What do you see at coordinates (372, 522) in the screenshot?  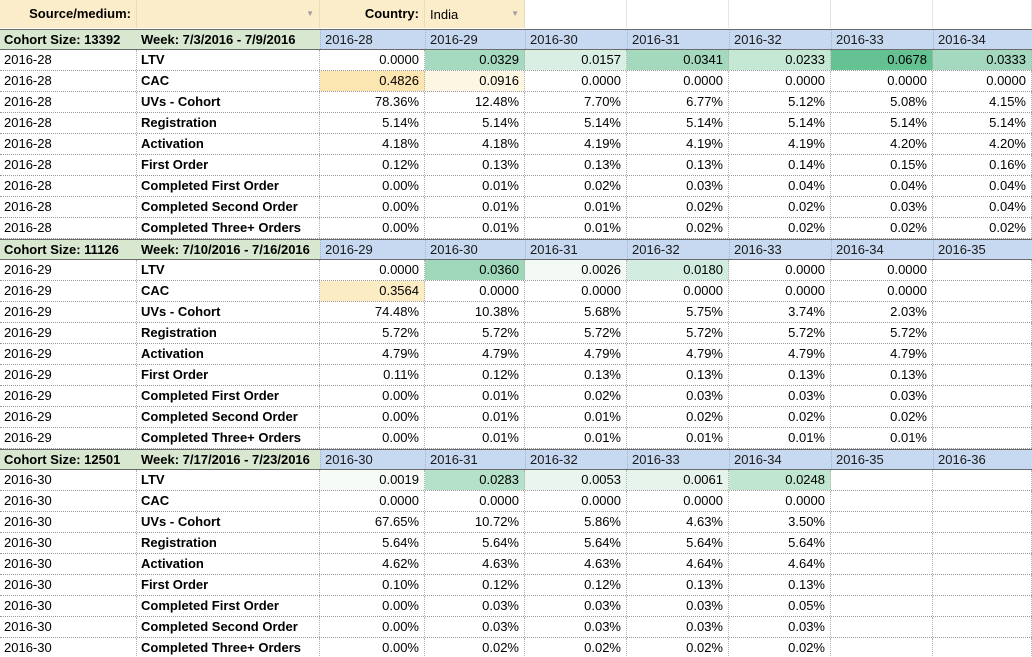 I see `value-cell: 67.65%` at bounding box center [372, 522].